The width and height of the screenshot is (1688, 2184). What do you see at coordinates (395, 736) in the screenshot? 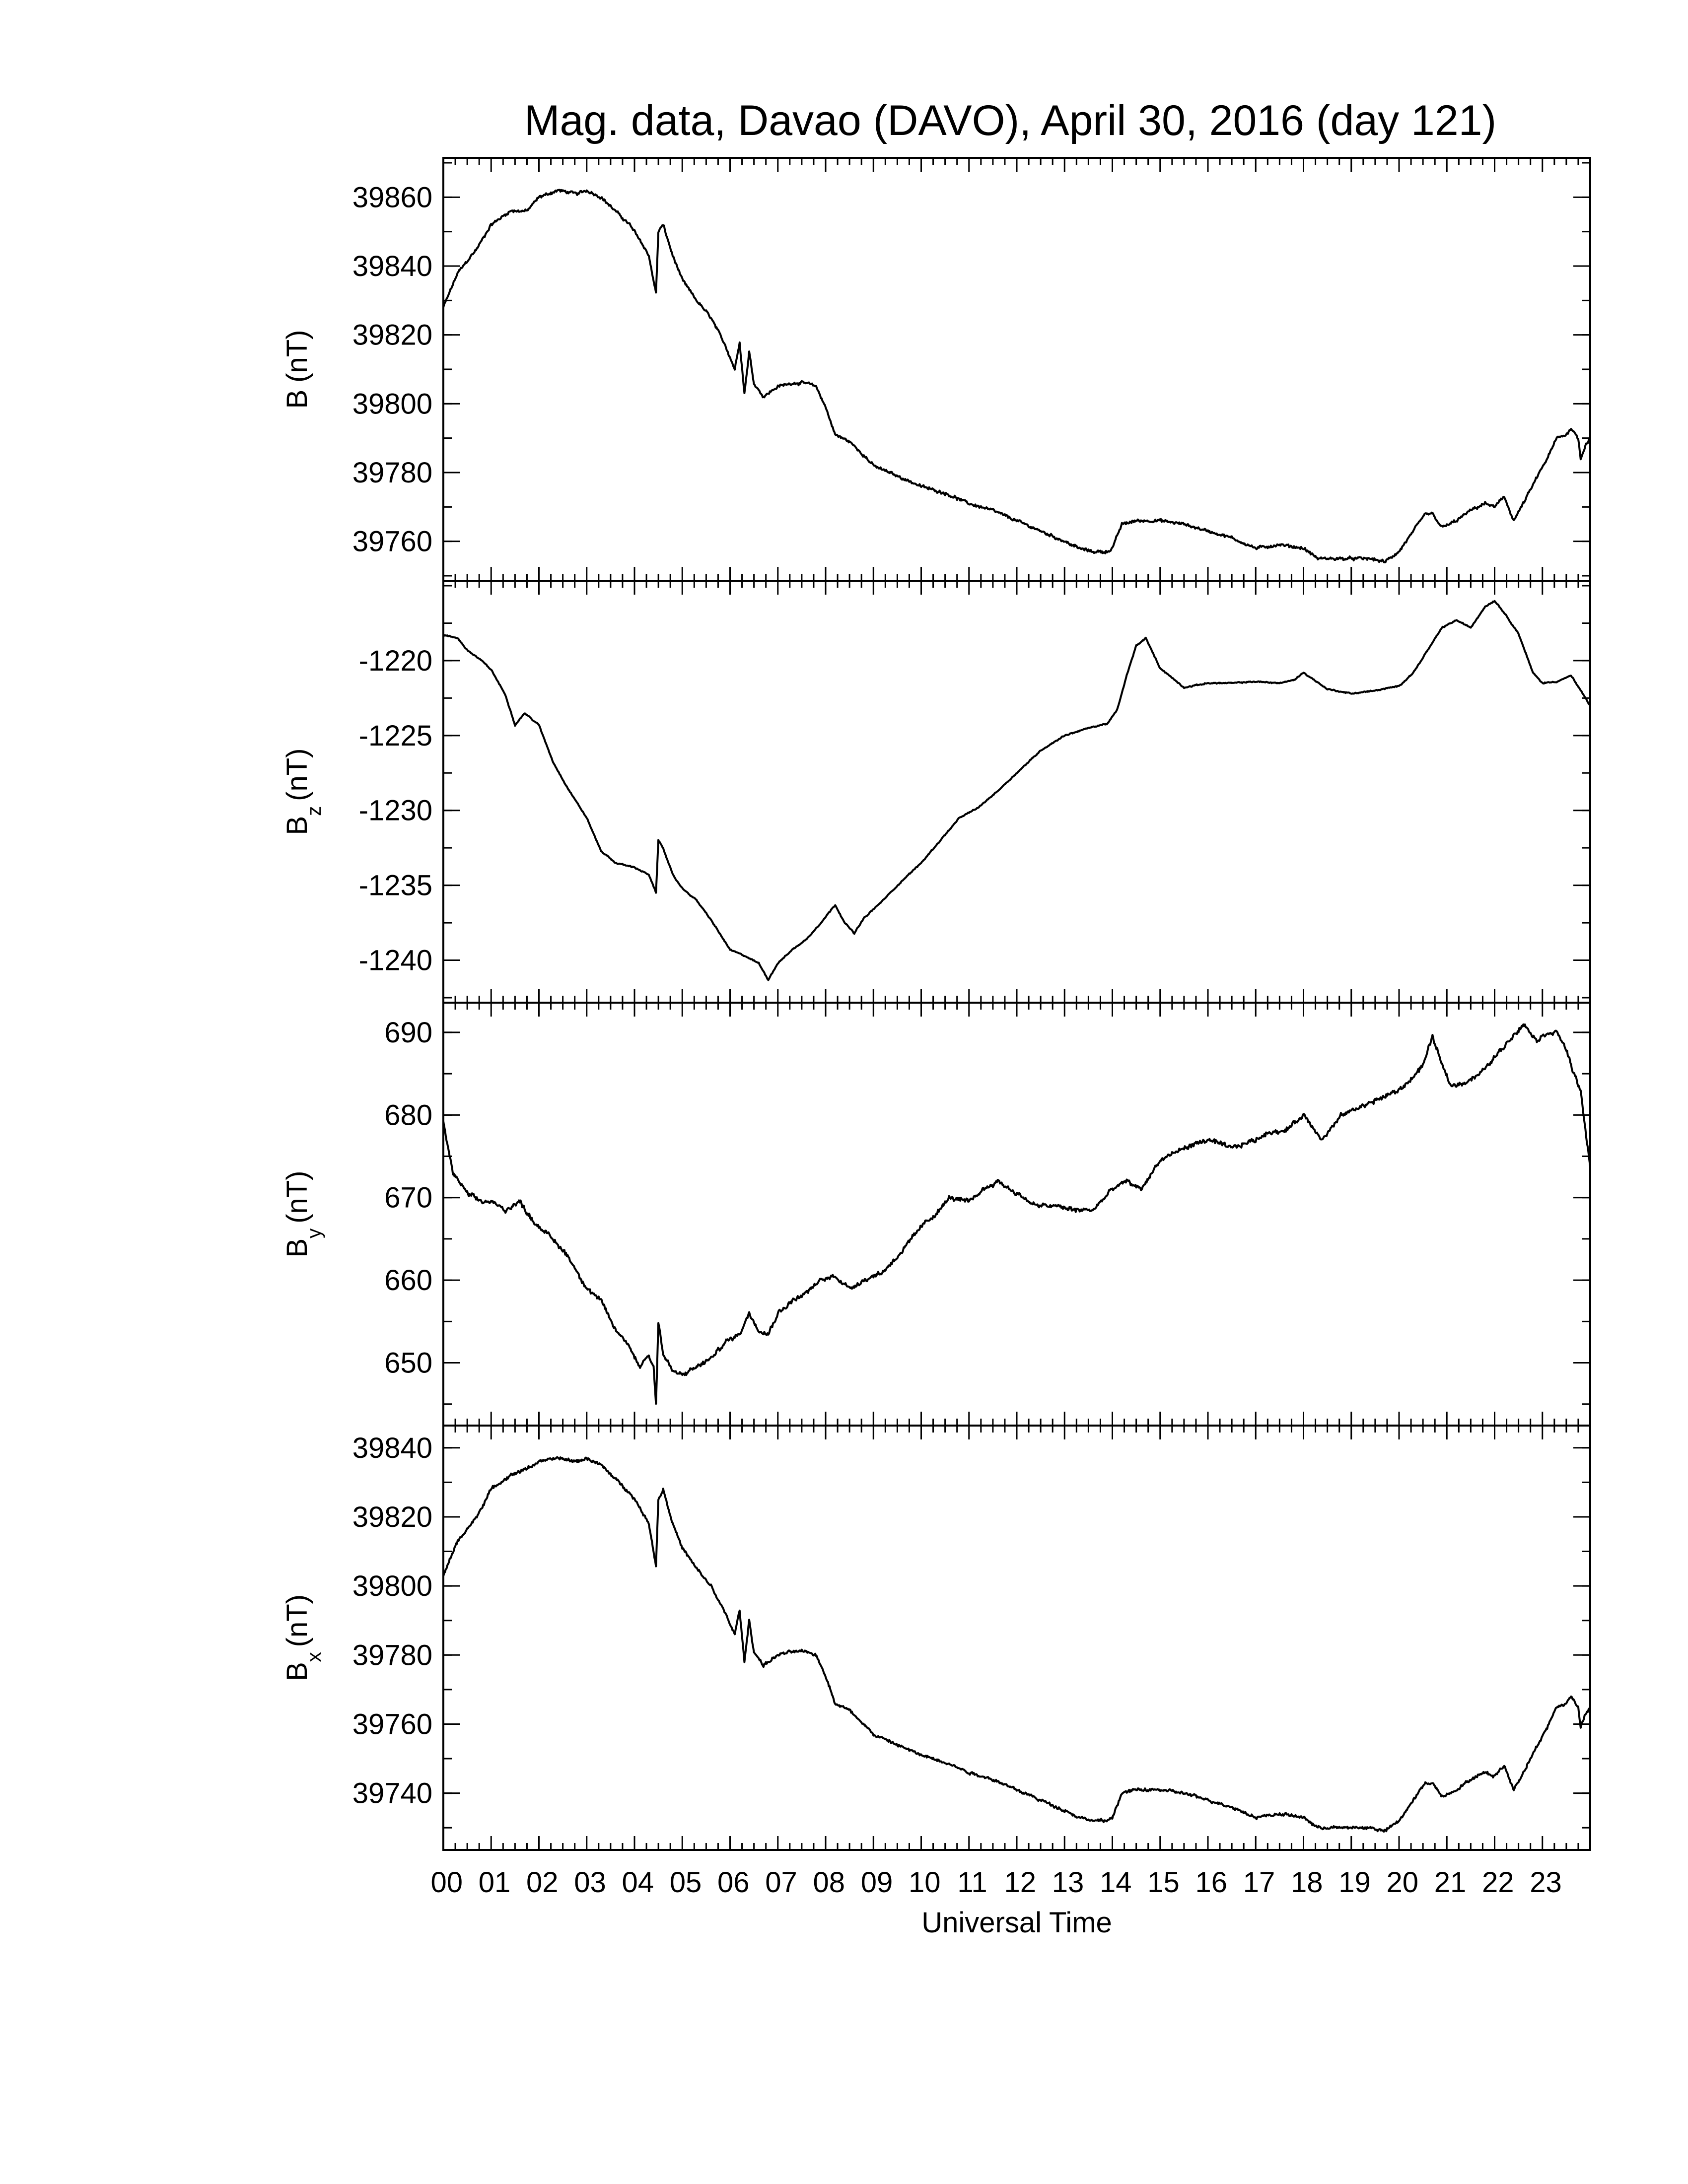
I see `y-tick-label: -1225` at bounding box center [395, 736].